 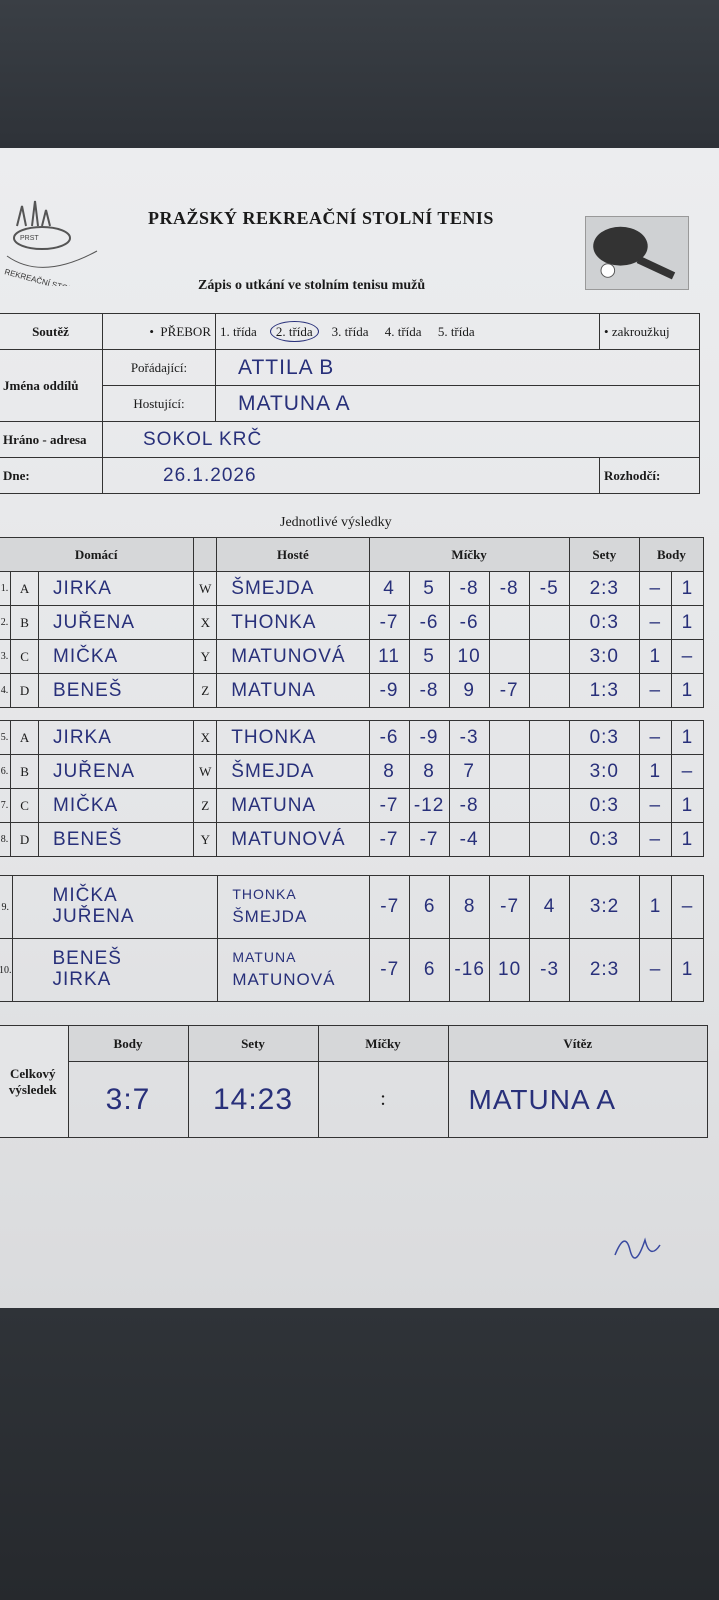 What do you see at coordinates (51, 385) in the screenshot?
I see `jmena-label: Jména oddílů` at bounding box center [51, 385].